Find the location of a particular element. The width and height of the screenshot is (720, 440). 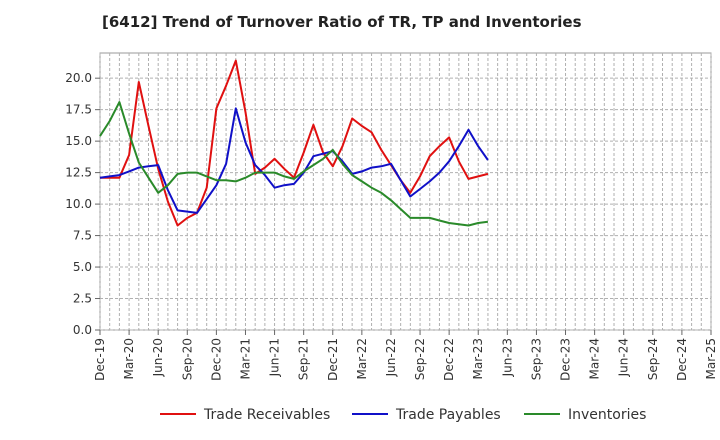

x-tick-label: Jun-23 is located at coordinates (507, 357).